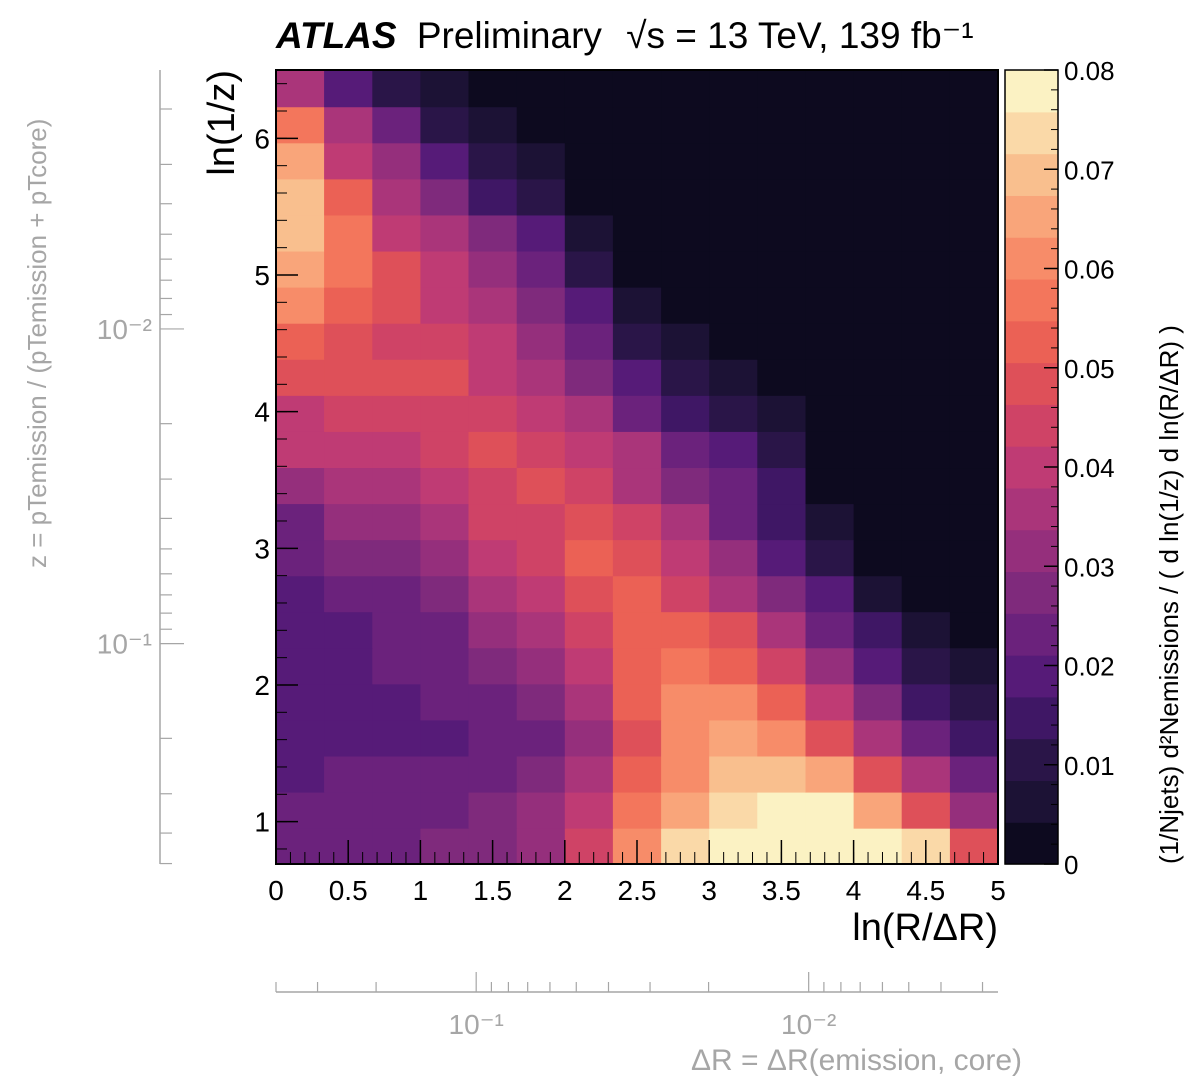 The width and height of the screenshot is (1204, 1090). I want to click on y-tick-label: 4, so click(262, 412).